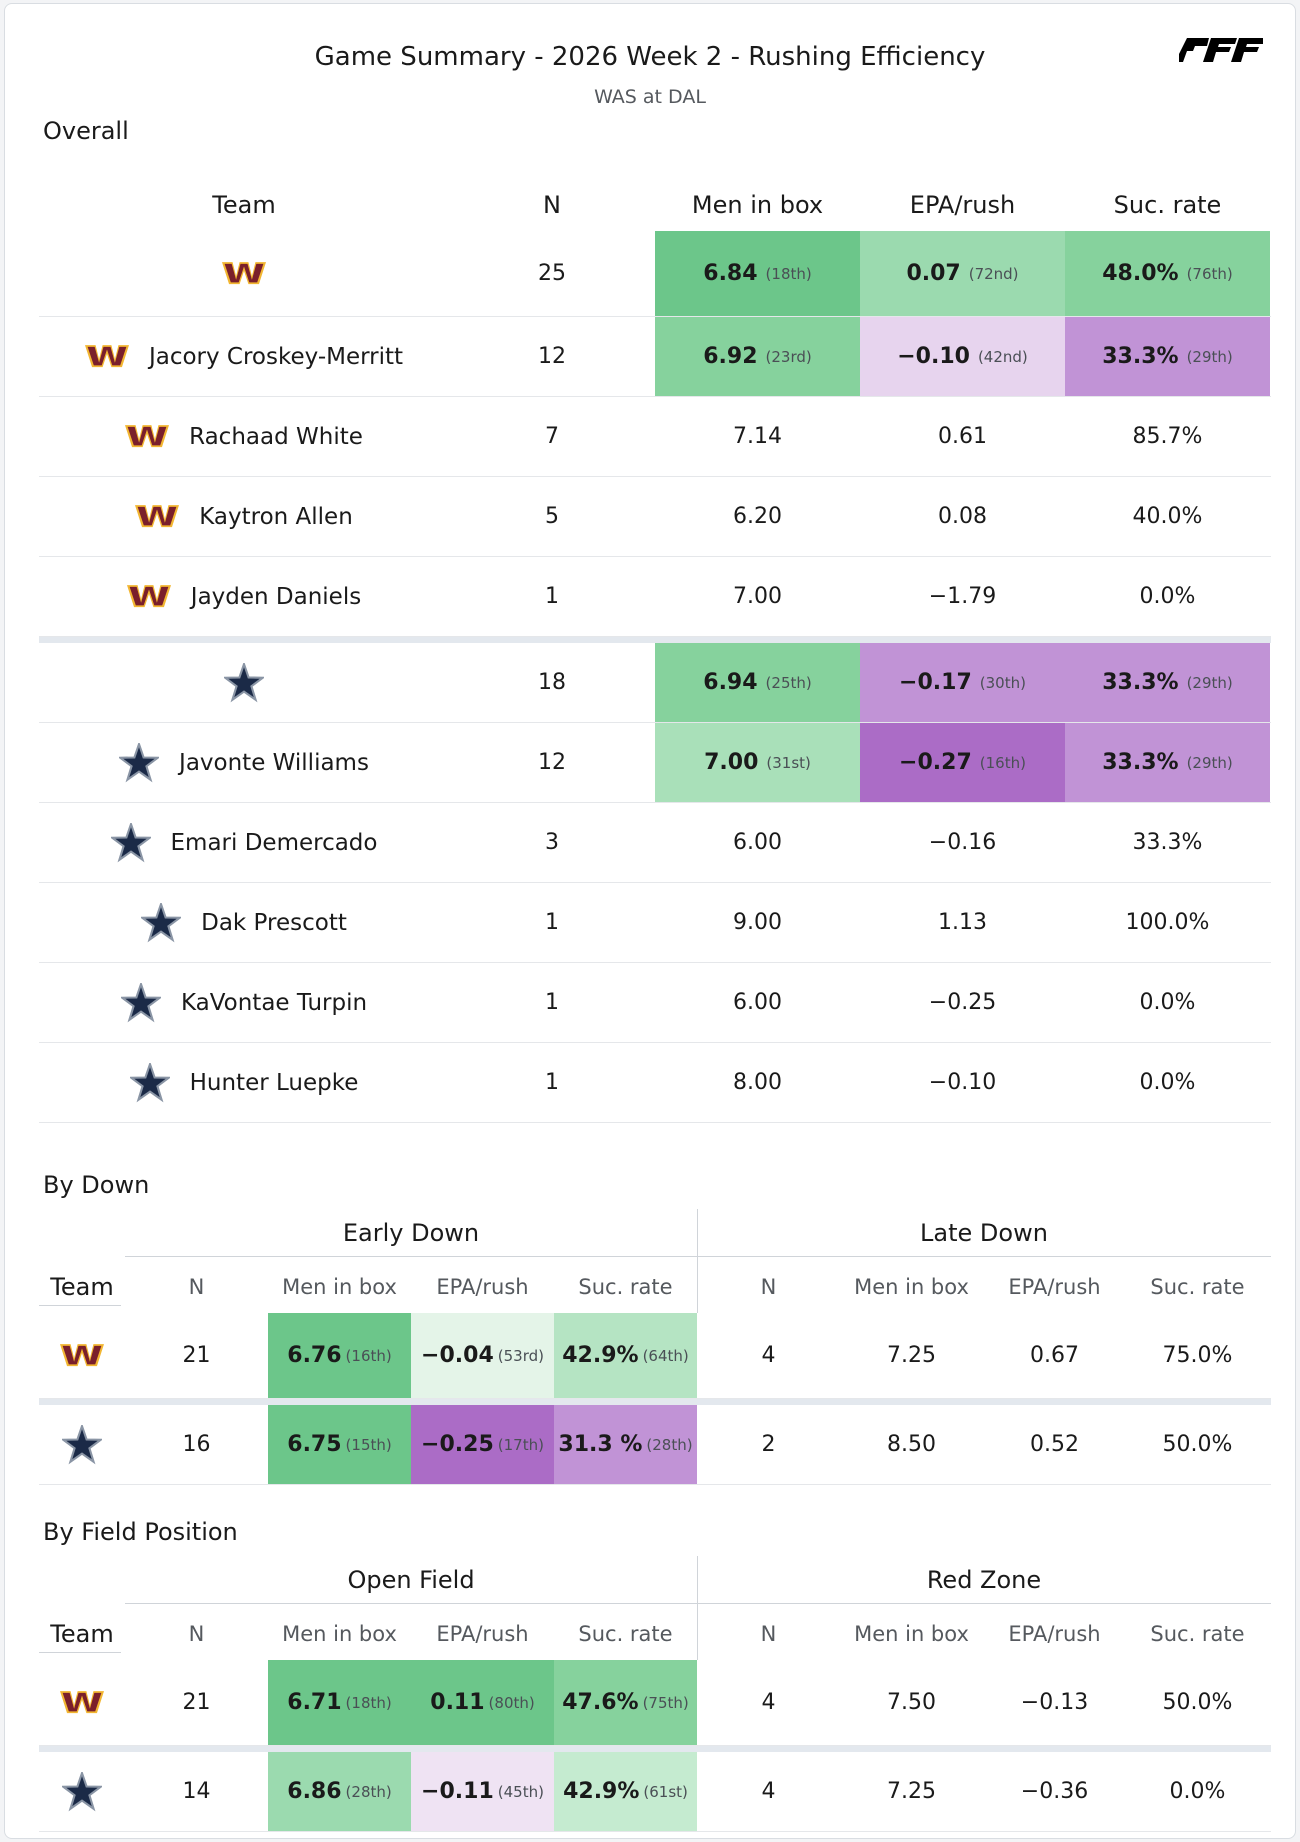 This screenshot has height=1842, width=1300. I want to click on player-row: Rachaad White 7 7.14 0.61 85.7%, so click(655, 437).